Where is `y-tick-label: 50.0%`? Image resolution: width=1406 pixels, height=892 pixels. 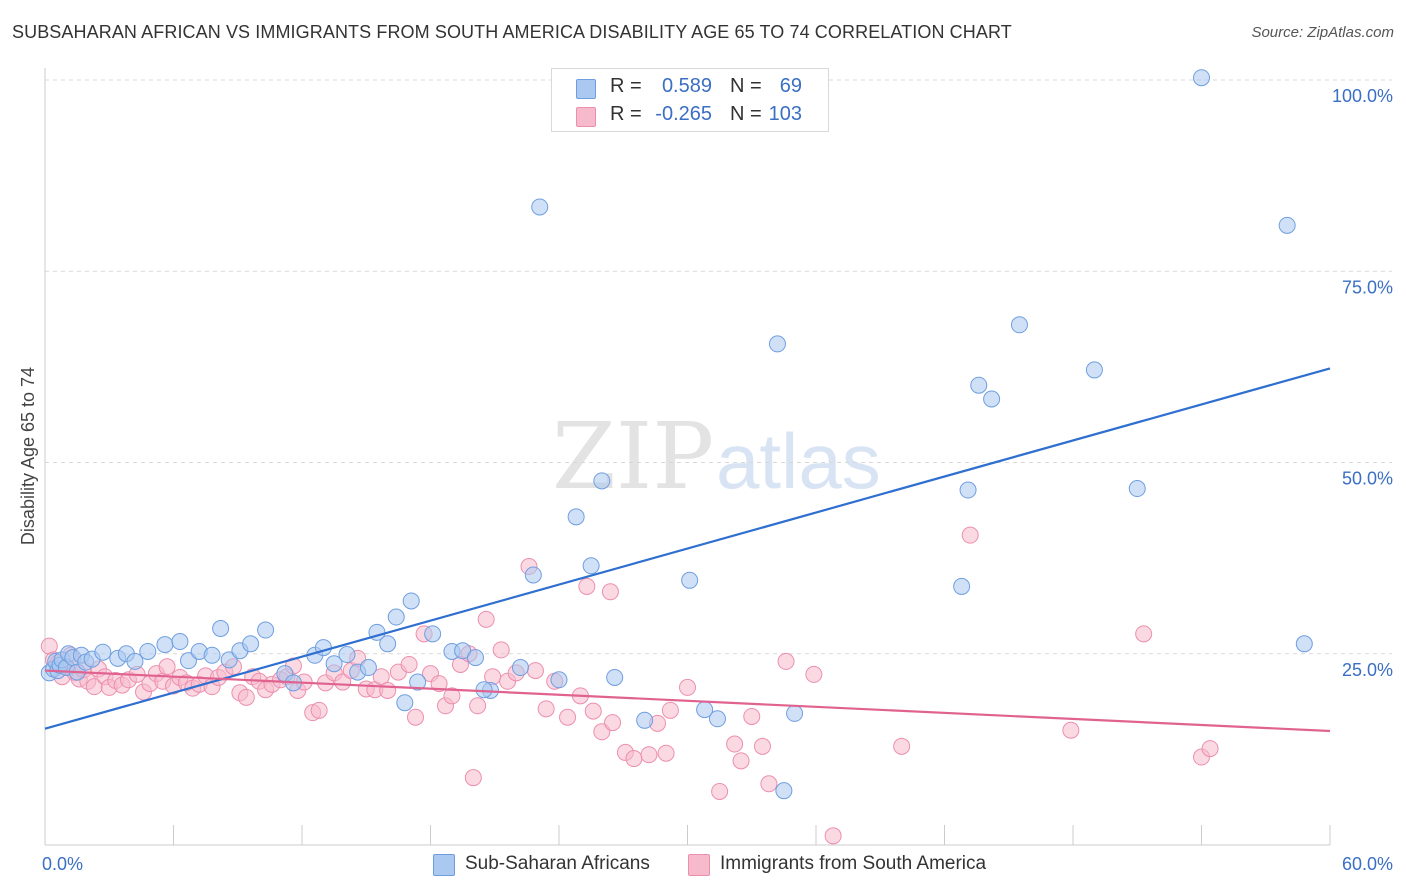
y-tick-label: 50.0% is located at coordinates (1367, 479).